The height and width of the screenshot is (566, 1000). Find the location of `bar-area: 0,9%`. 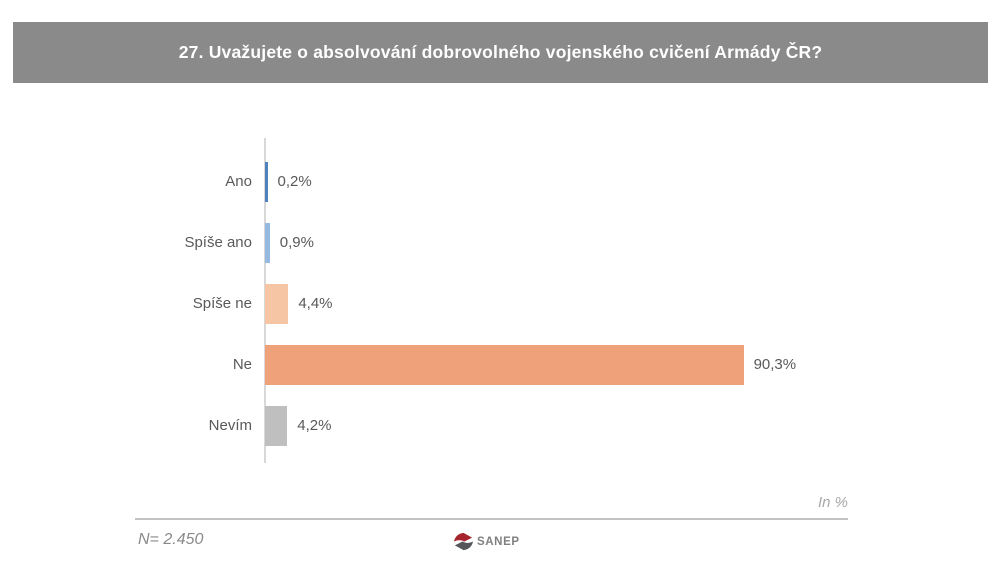

bar-area: 0,9% is located at coordinates (289, 242).